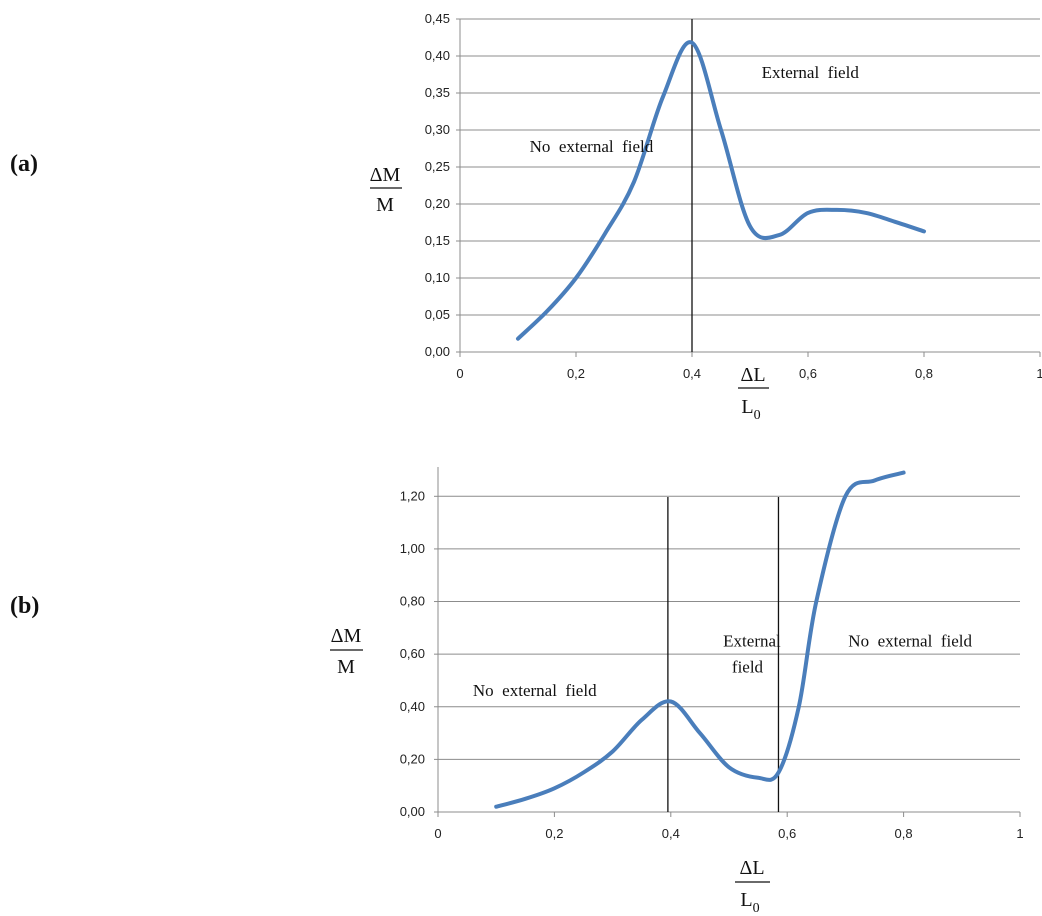  What do you see at coordinates (535, 690) in the screenshot?
I see `region-annotation-b-0: No external field` at bounding box center [535, 690].